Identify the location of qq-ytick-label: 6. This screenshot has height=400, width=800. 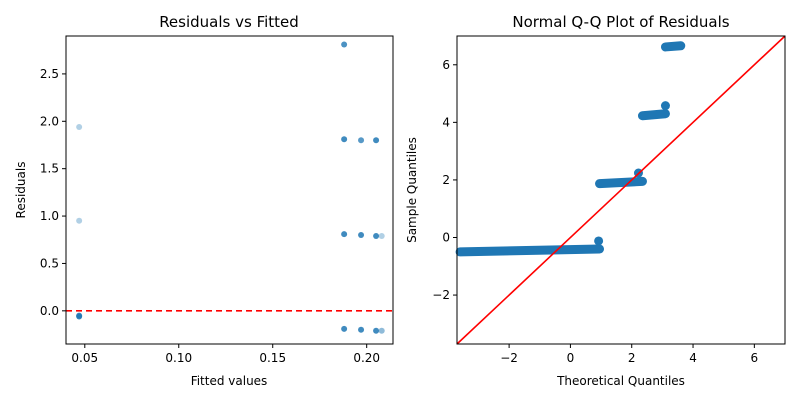
(446, 65).